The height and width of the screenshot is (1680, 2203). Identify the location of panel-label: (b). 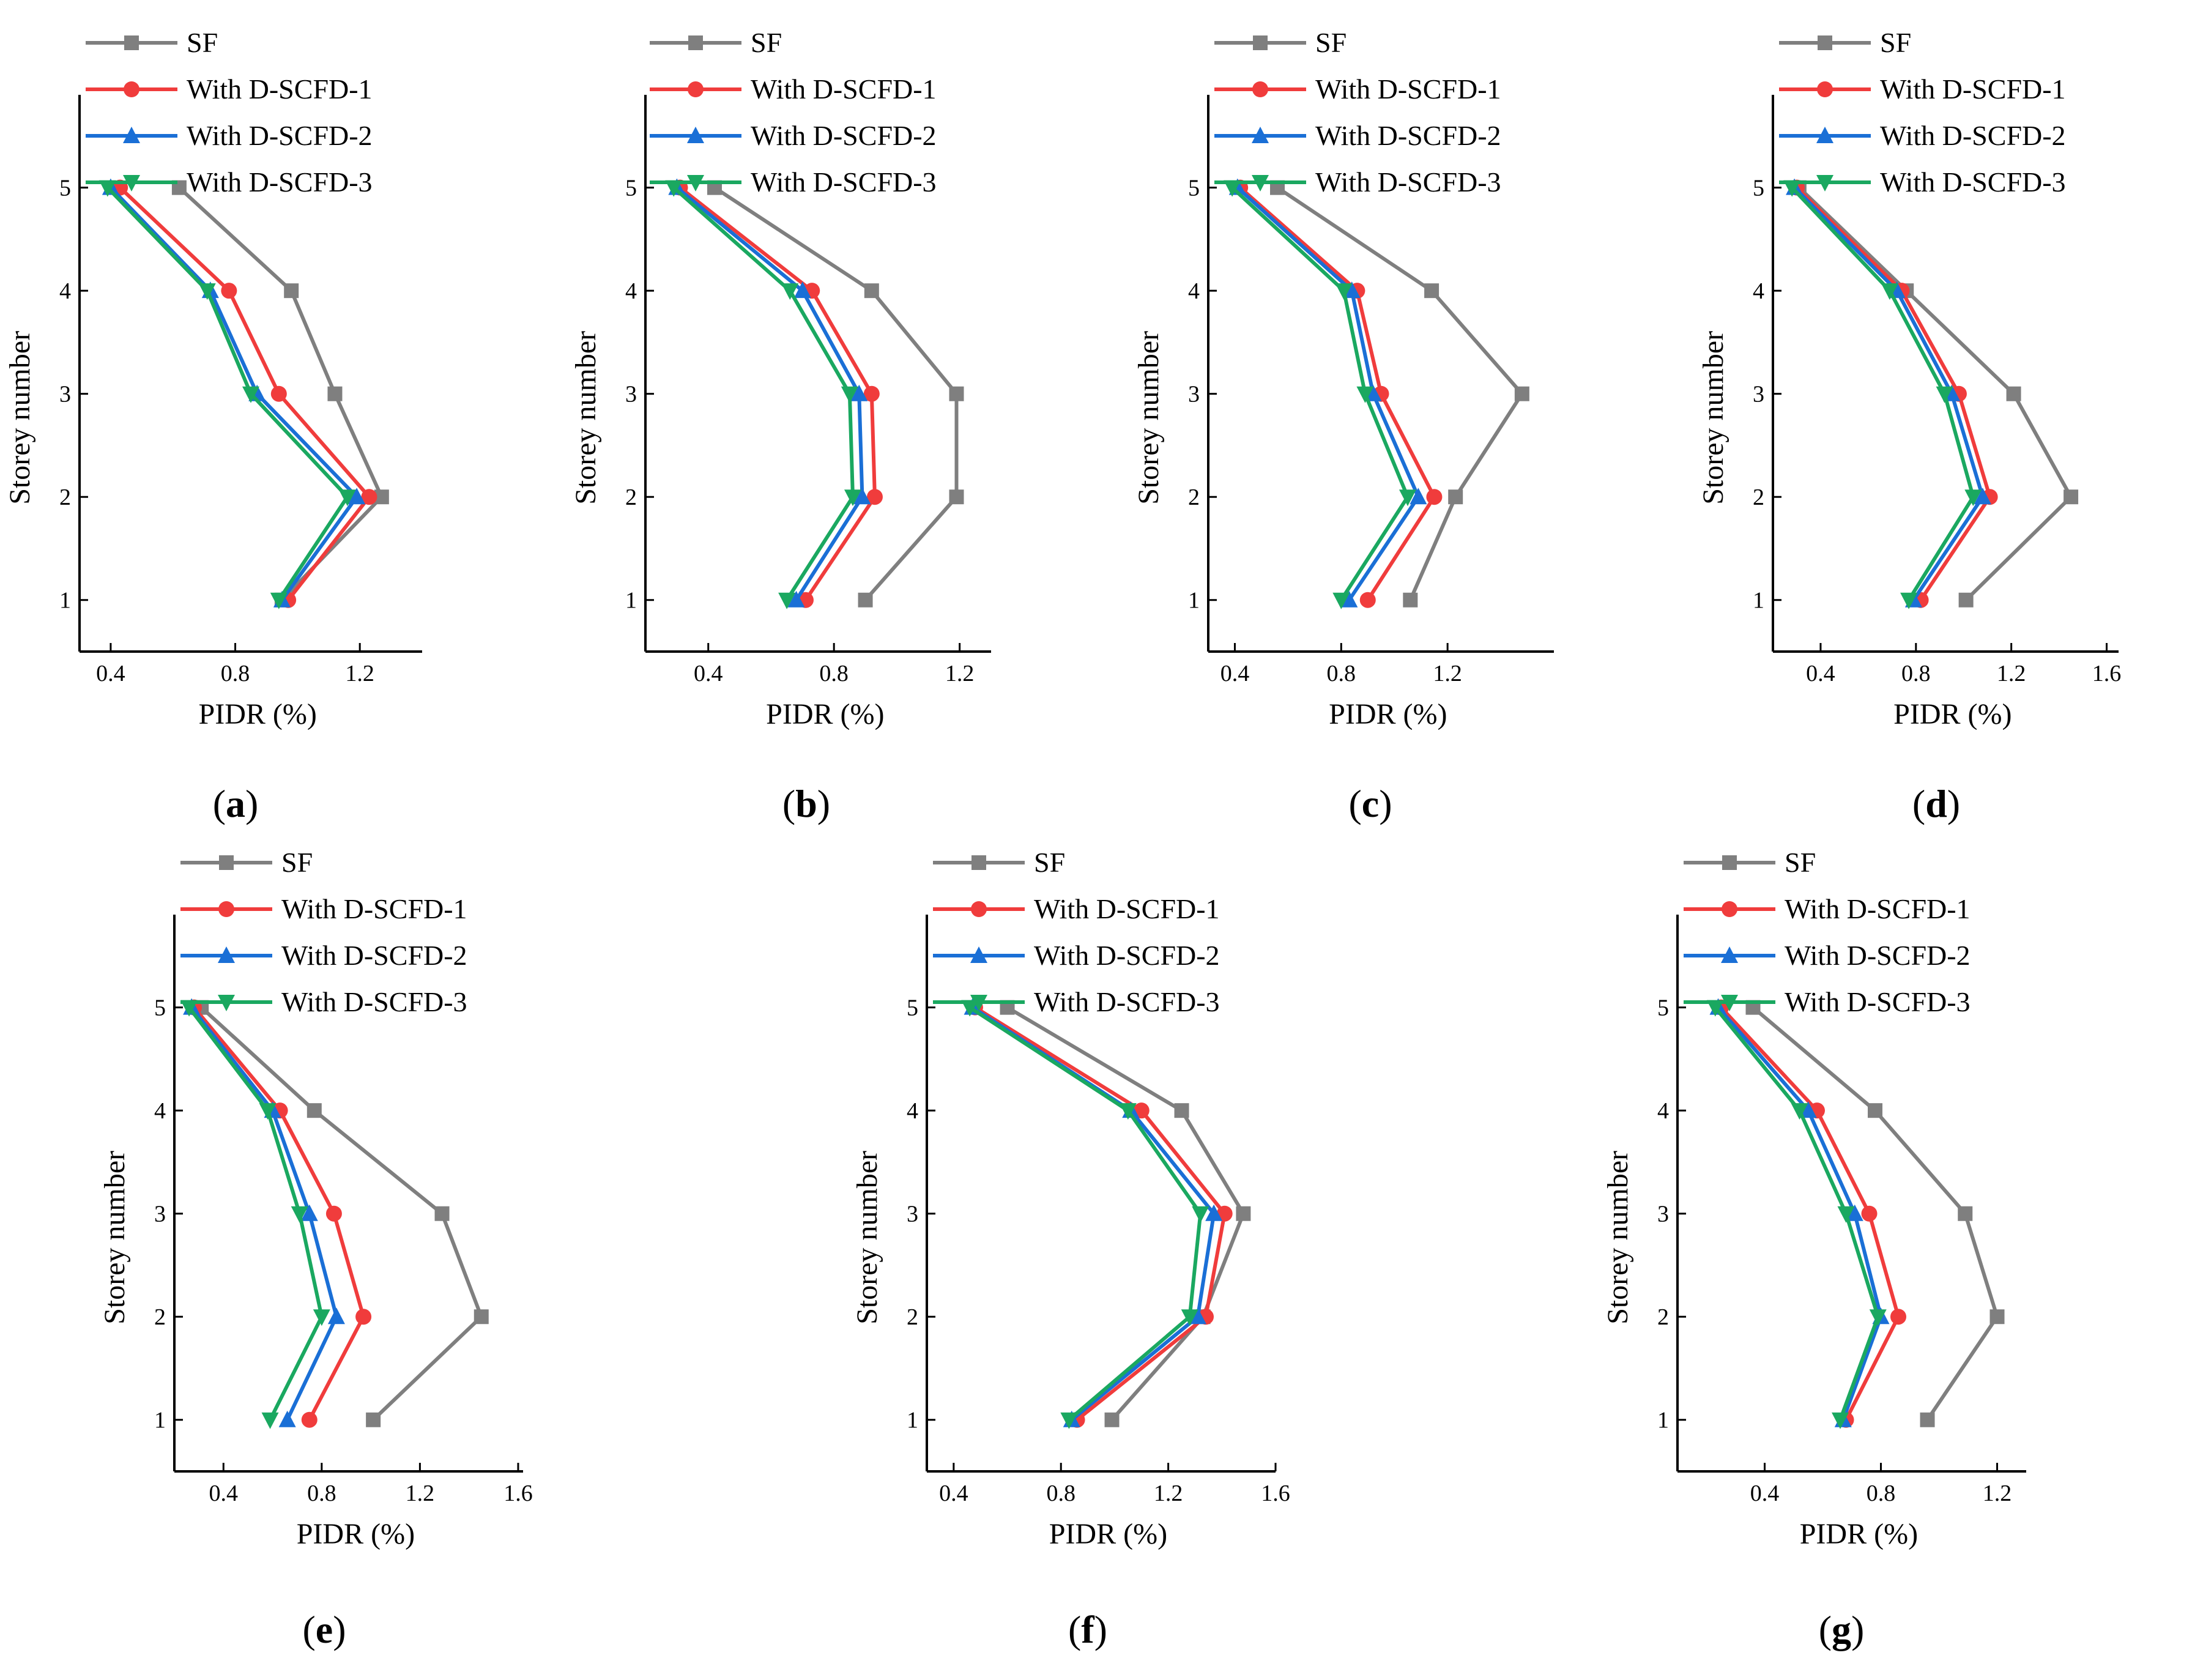
(806, 803).